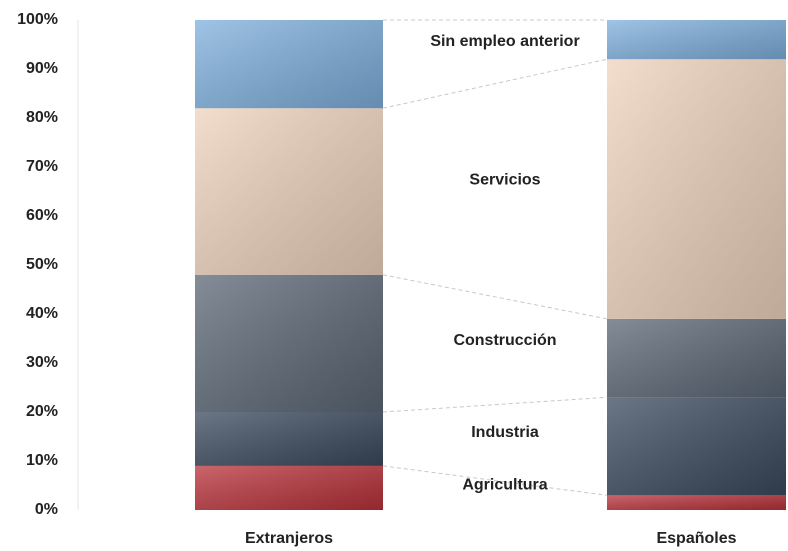 This screenshot has width=788, height=551. What do you see at coordinates (42, 166) in the screenshot?
I see `y-tick-label: 70%` at bounding box center [42, 166].